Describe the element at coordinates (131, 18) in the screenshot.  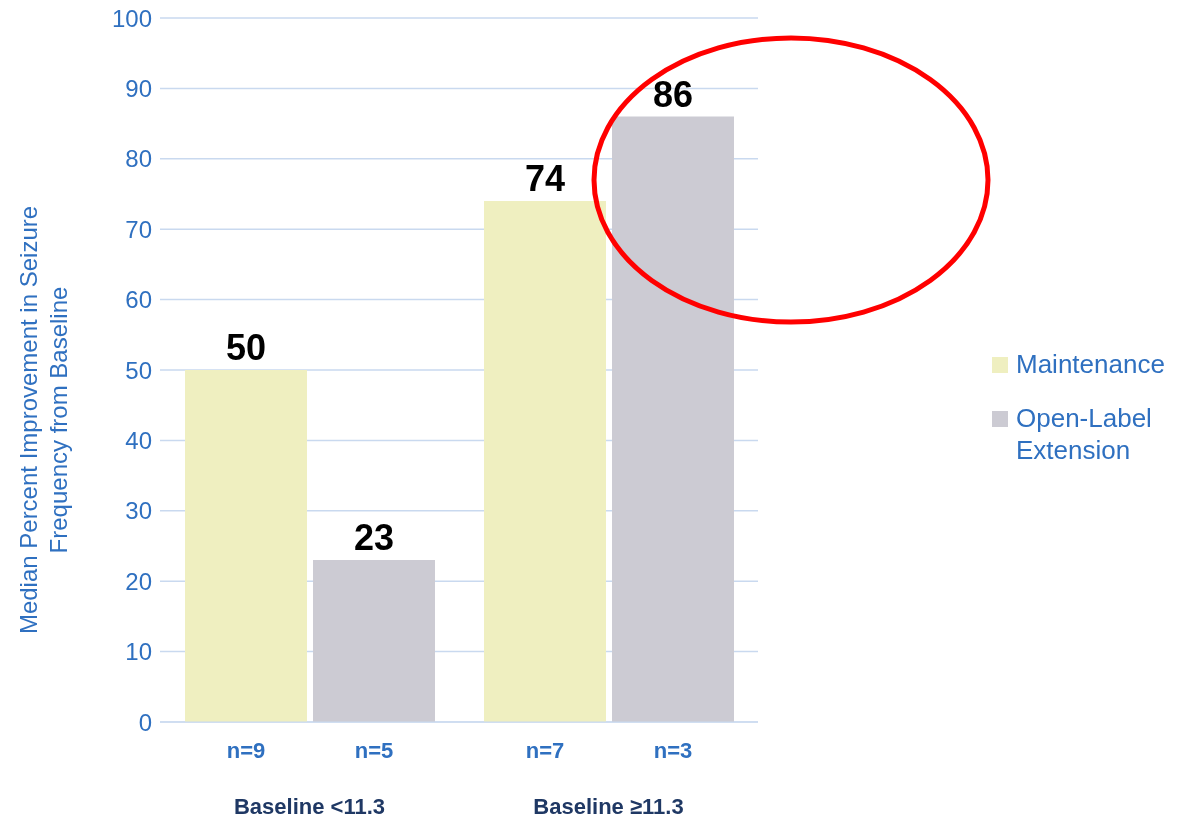
I see `y-tick-label: 100` at that location.